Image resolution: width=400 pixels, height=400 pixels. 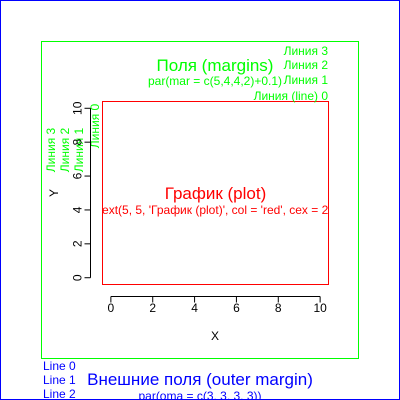 I want to click on left-margin-line-3: Линия 3, so click(x=51, y=149).